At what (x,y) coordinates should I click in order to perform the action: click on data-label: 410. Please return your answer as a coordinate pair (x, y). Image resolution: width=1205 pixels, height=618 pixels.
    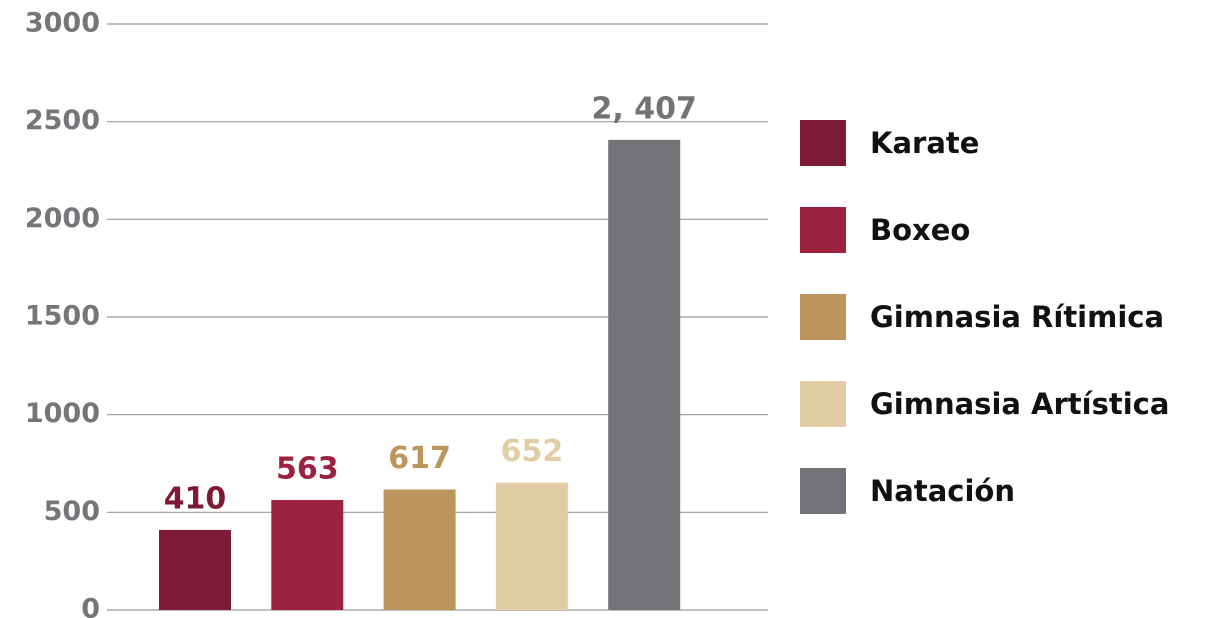
    Looking at the image, I should click on (195, 498).